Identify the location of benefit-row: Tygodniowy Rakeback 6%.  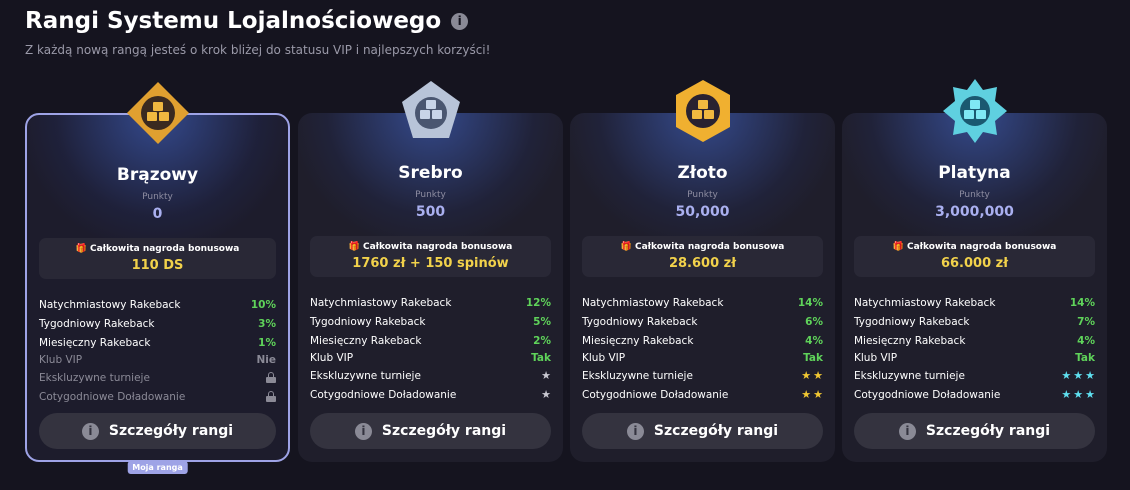
(702, 321).